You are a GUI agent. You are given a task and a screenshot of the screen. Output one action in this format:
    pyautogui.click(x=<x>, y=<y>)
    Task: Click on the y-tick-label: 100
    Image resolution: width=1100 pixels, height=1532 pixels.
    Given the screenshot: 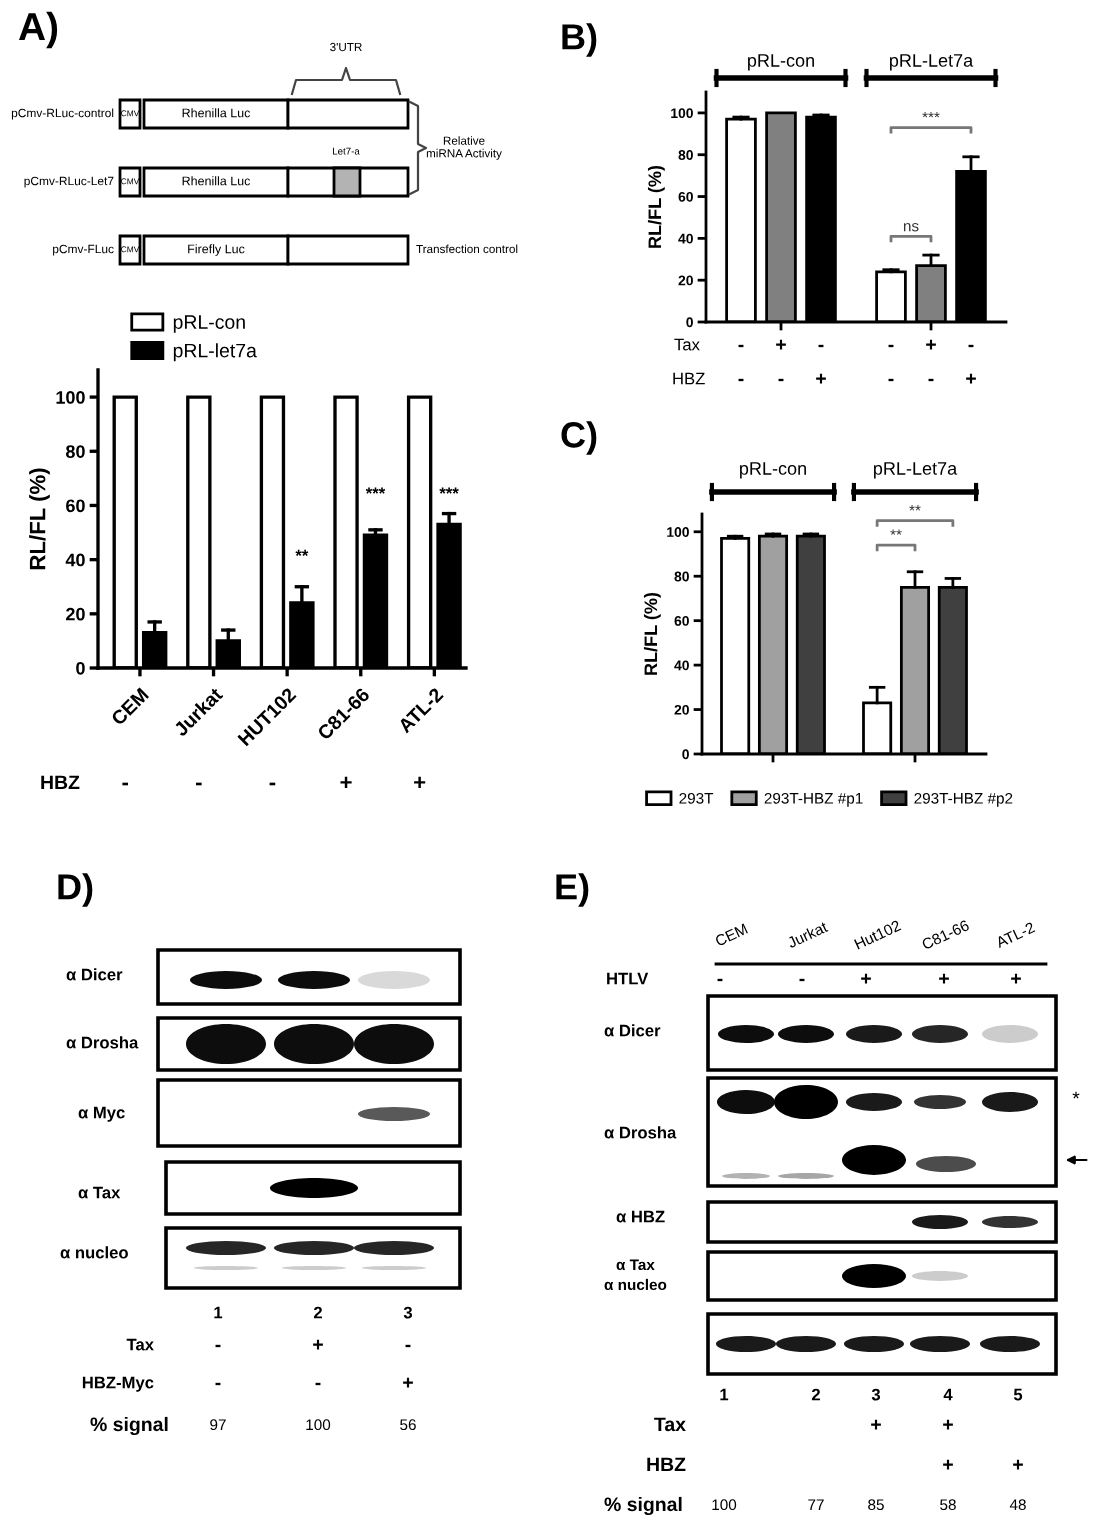 What is the action you would take?
    pyautogui.click(x=70, y=397)
    